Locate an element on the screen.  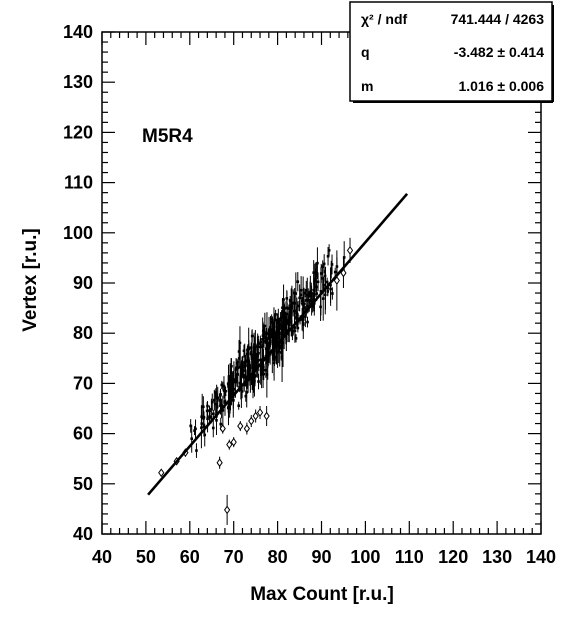
stats-label-m: m is located at coordinates (367, 86).